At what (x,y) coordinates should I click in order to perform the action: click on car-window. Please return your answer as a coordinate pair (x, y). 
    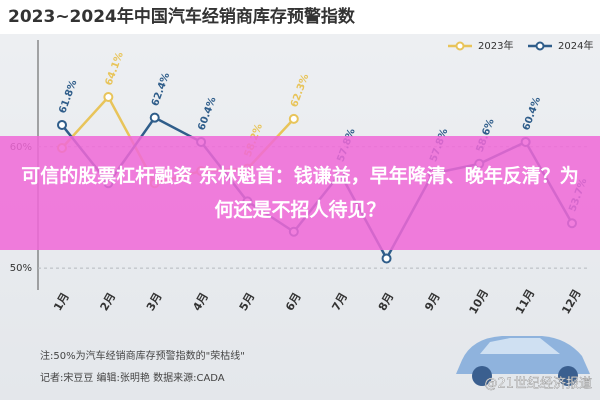
    Looking at the image, I should click on (520, 346).